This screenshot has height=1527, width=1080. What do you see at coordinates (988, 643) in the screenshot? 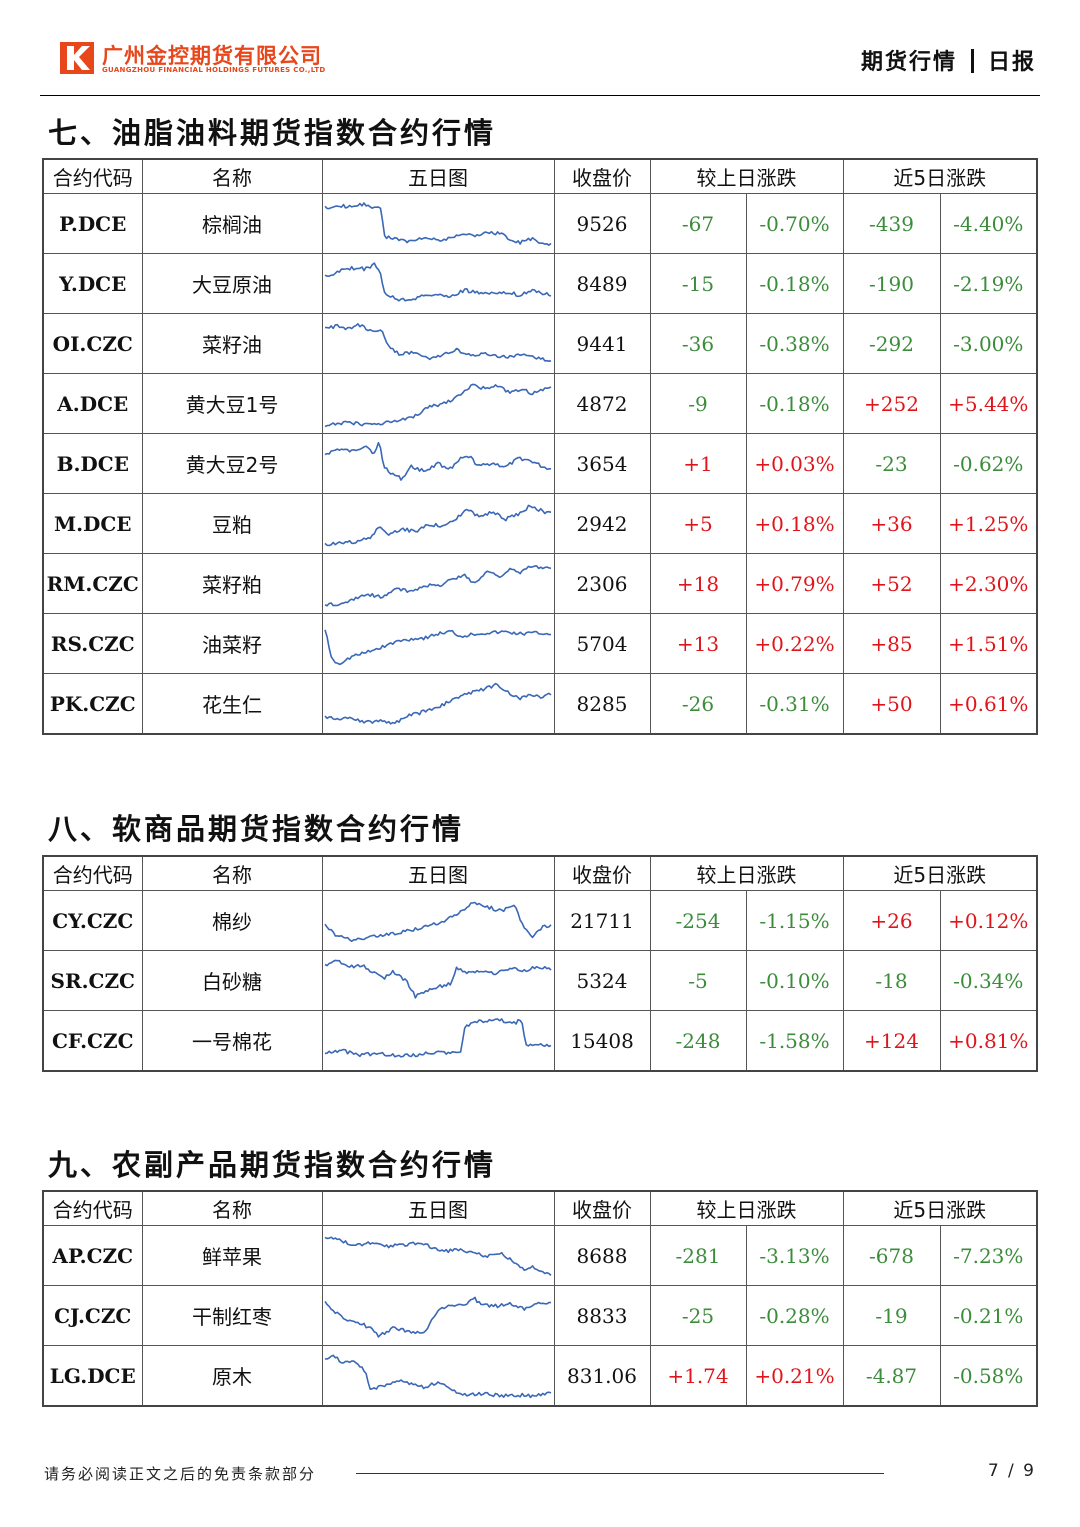
I see `five-day-change-pct: +1.51%` at bounding box center [988, 643].